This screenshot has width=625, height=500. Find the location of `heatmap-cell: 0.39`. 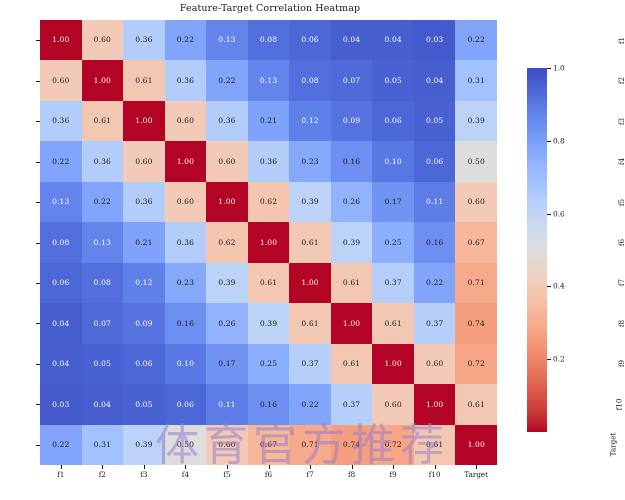

heatmap-cell: 0.39 is located at coordinates (351, 242).